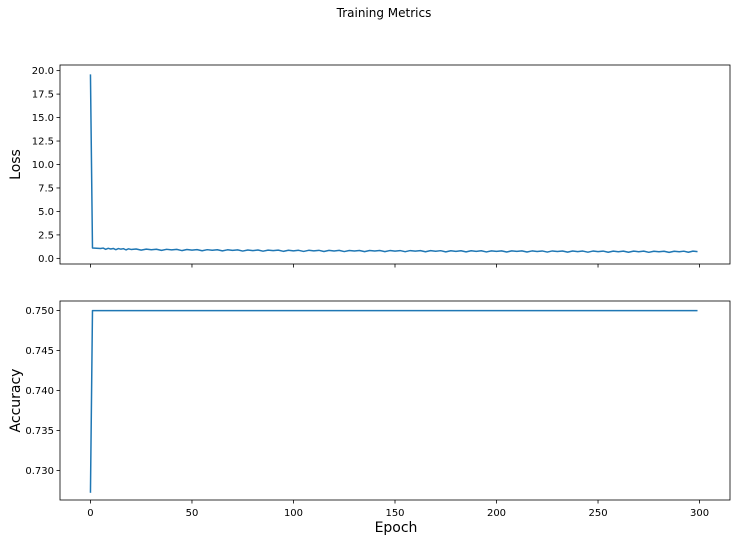 This screenshot has width=741, height=541. Describe the element at coordinates (46, 235) in the screenshot. I see `loss-y-tick-label: 2.5` at that location.